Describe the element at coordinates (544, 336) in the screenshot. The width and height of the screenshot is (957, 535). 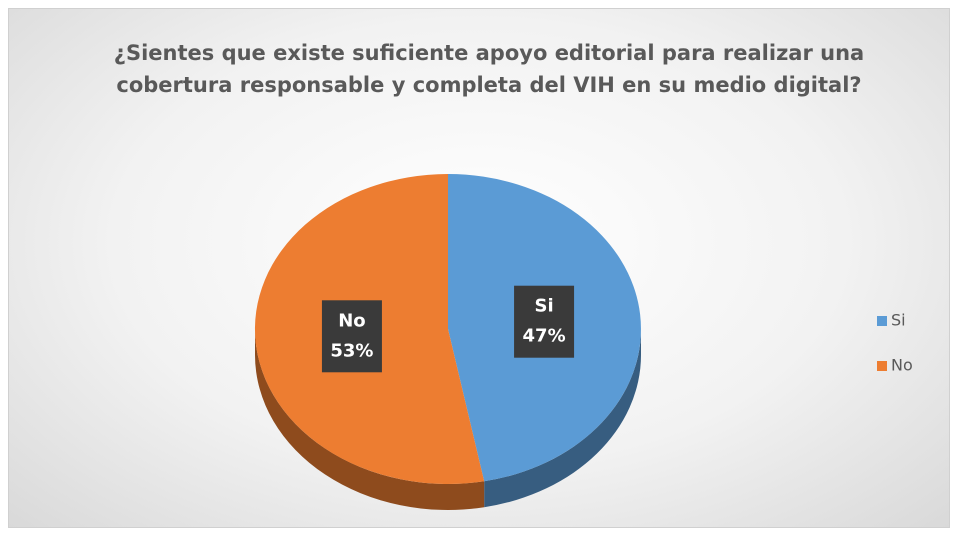
I see `label-value: 47%` at that location.